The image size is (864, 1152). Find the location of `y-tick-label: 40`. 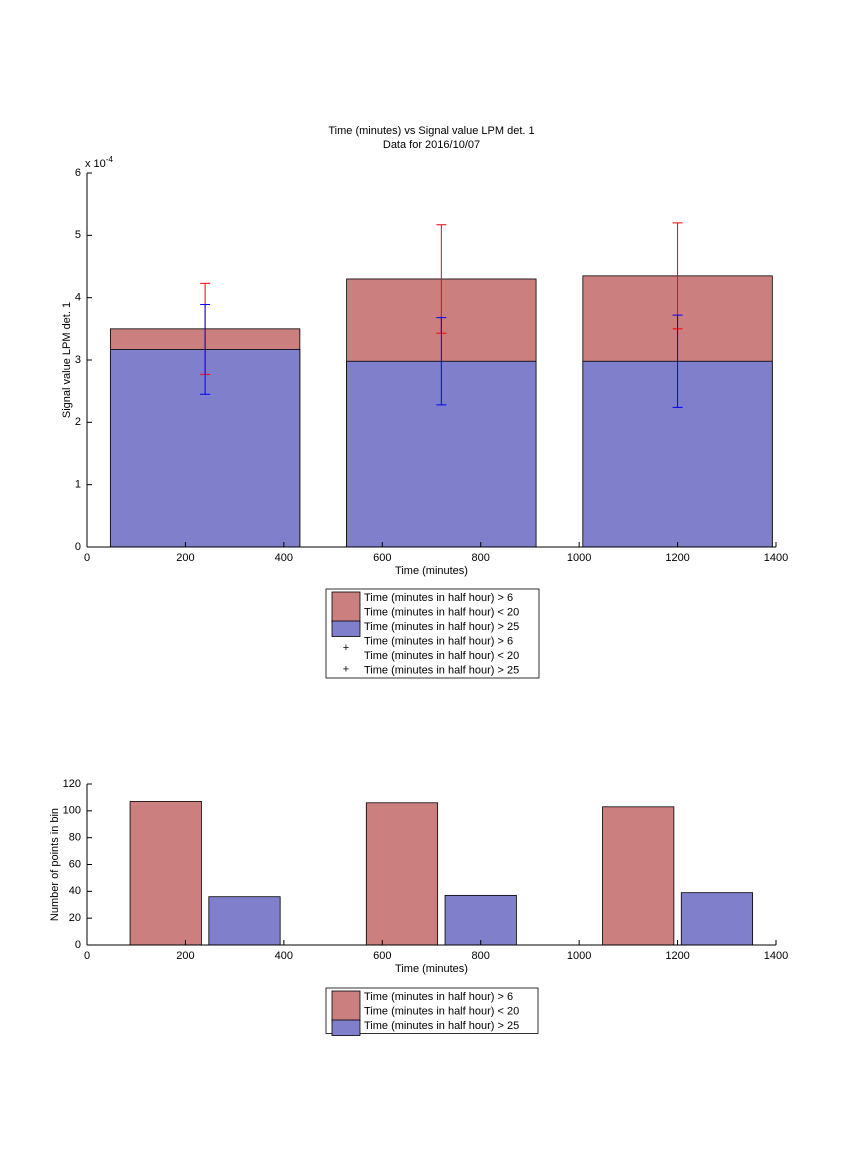

y-tick-label: 40 is located at coordinates (75, 891).